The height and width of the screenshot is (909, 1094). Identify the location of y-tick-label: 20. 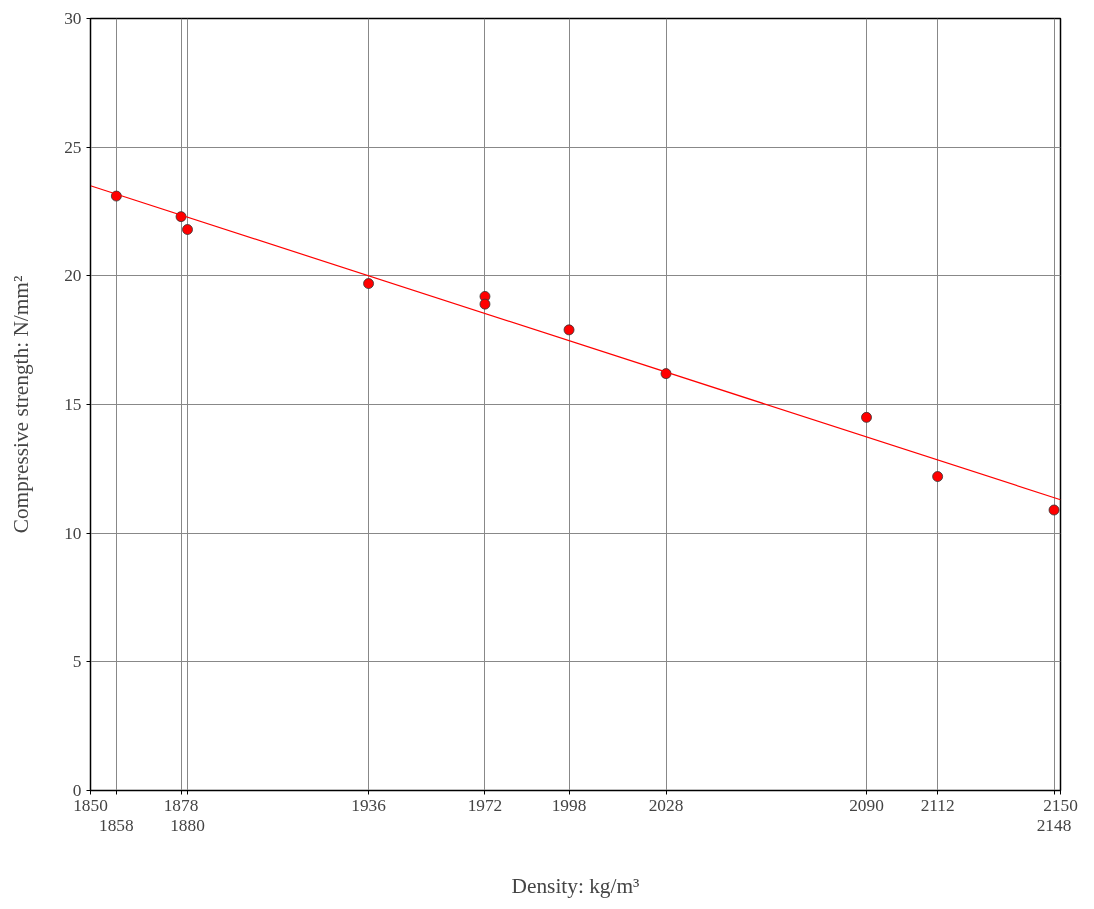
(73, 276).